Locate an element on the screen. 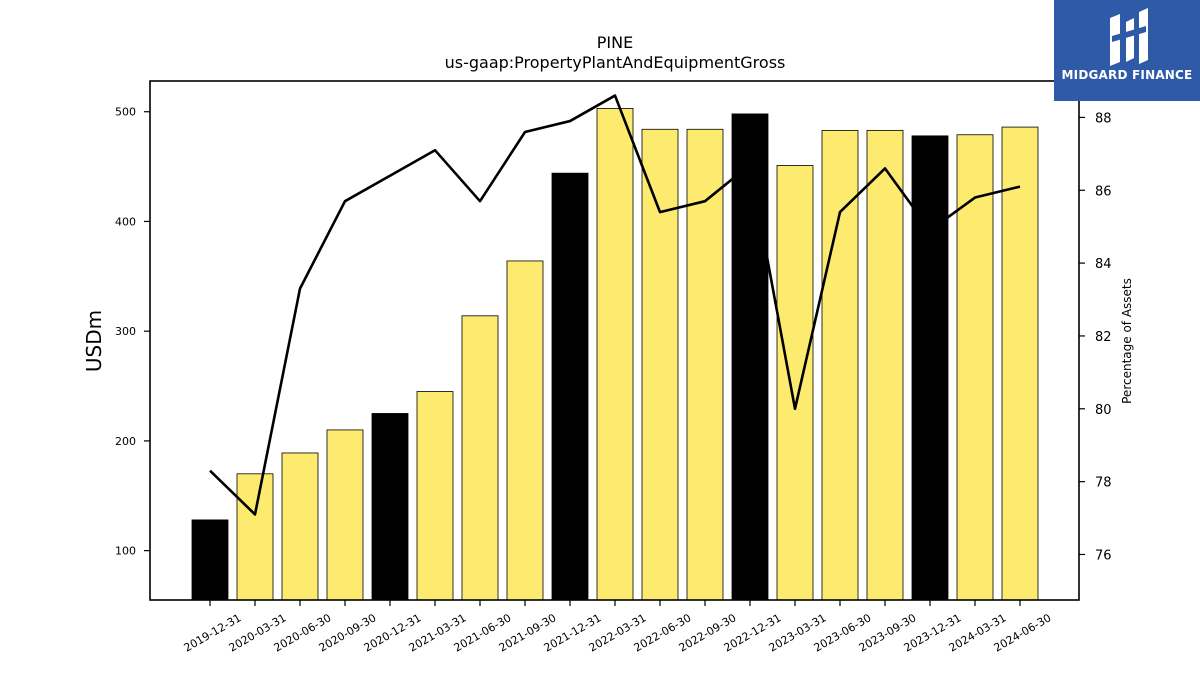 The image size is (1200, 675). y2-tick-label: 88 is located at coordinates (1103, 118).